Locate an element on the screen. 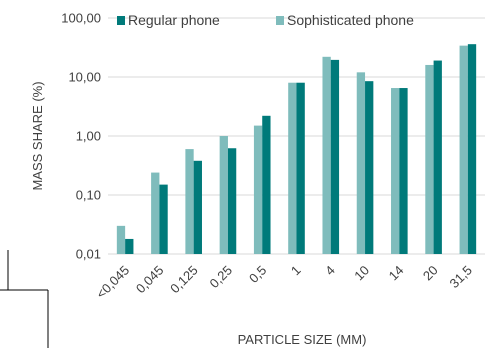 This screenshot has height=348, width=489. x-tick-label: <0,045 is located at coordinates (112, 282).